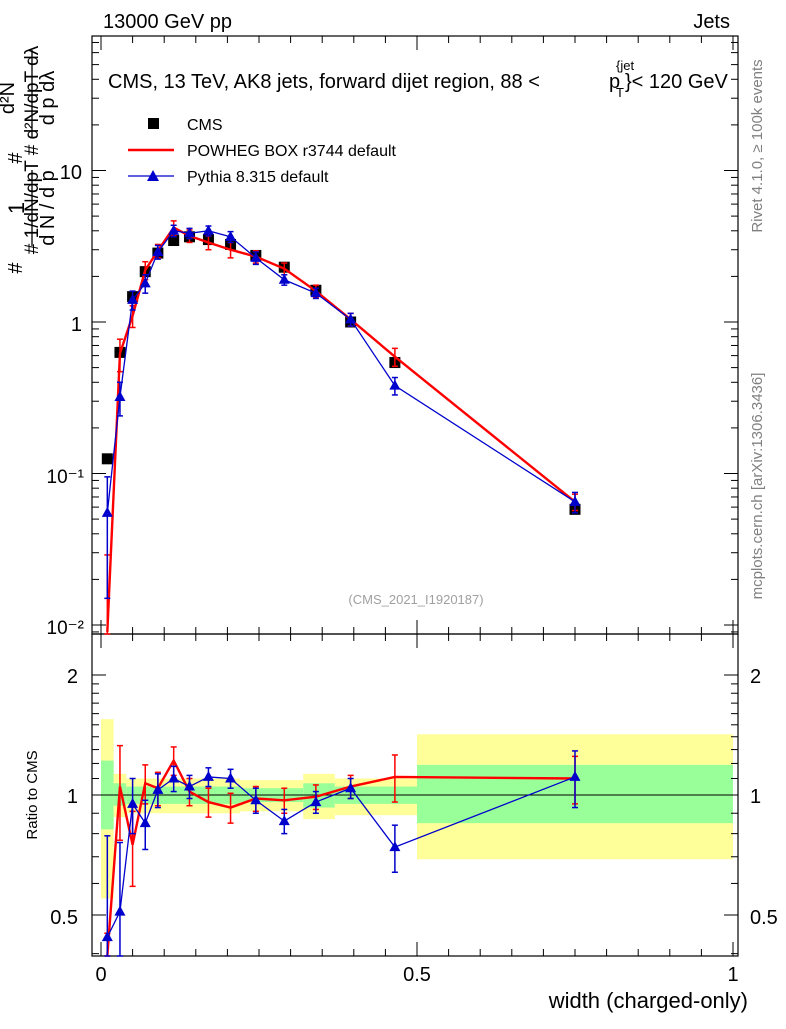  I want to click on legend-cms-marker, so click(153, 123).